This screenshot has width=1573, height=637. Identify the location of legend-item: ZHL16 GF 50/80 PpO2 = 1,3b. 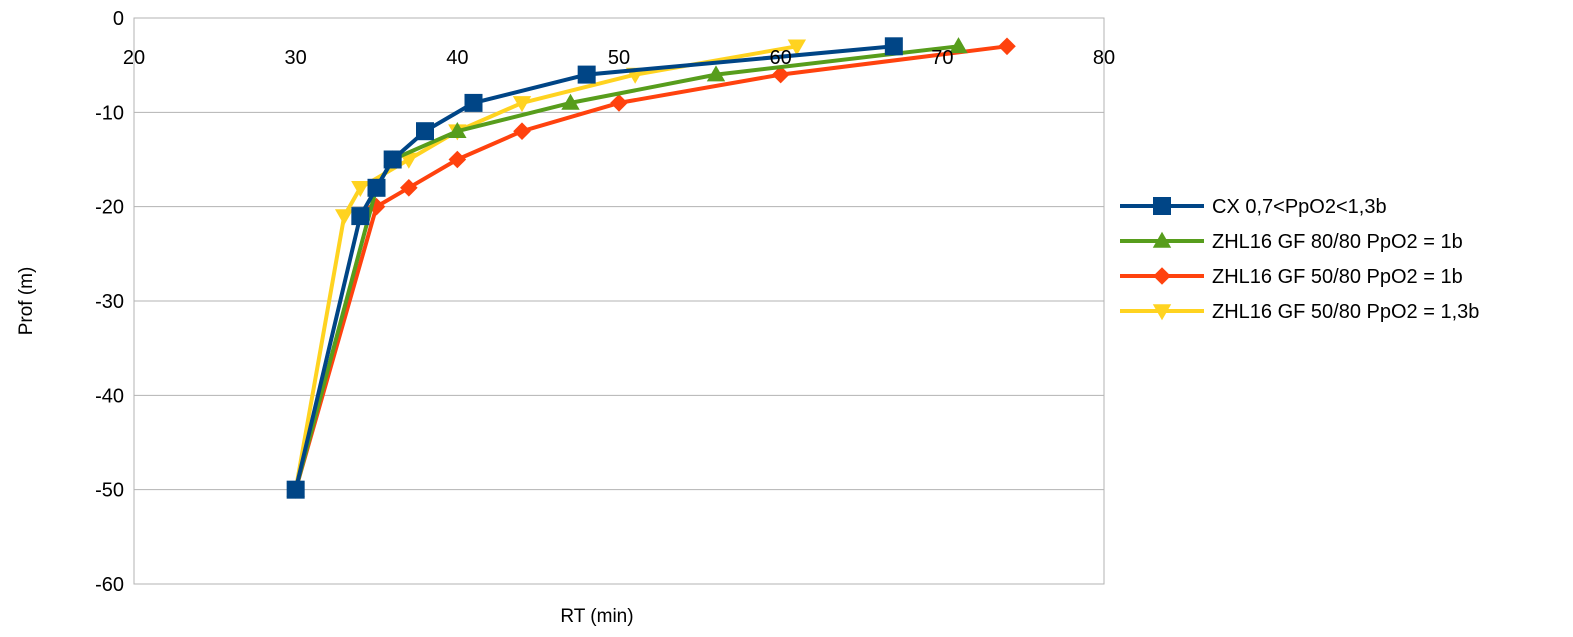
(1299, 312).